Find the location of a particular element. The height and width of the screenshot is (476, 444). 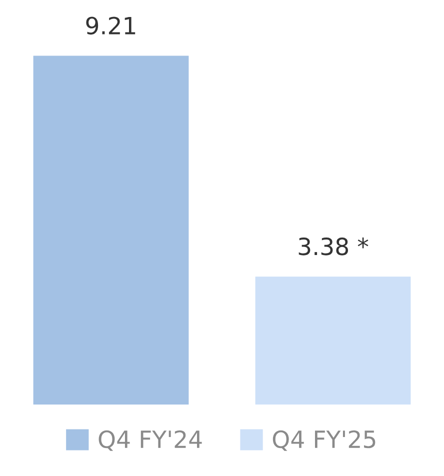

legend-label: Q4 FY'25 is located at coordinates (324, 440).